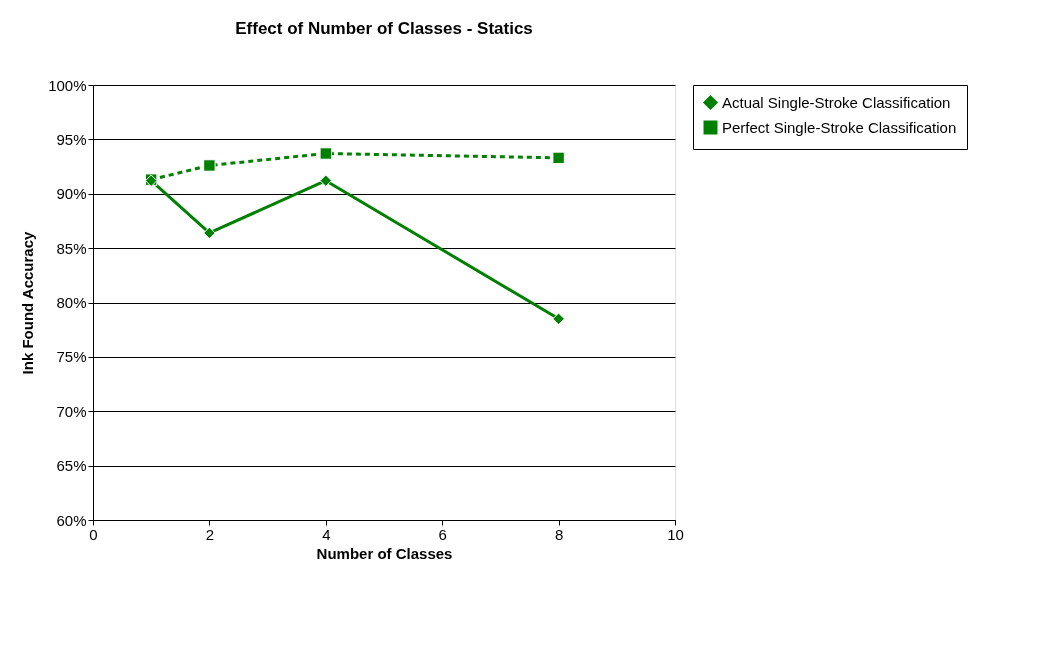 The image size is (1042, 667). I want to click on y-tick-label: 85%, so click(71, 248).